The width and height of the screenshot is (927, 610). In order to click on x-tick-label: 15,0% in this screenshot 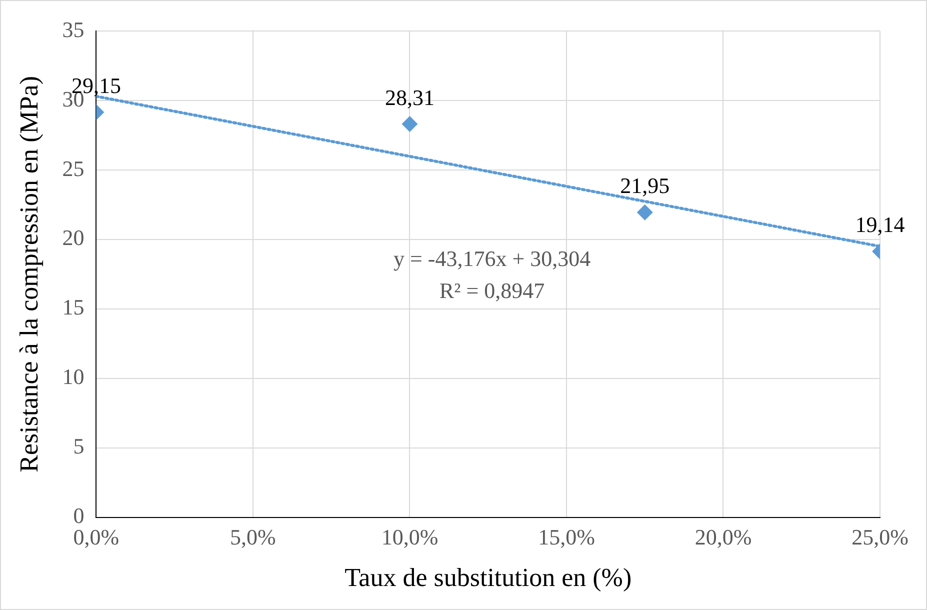, I will do `click(566, 537)`.